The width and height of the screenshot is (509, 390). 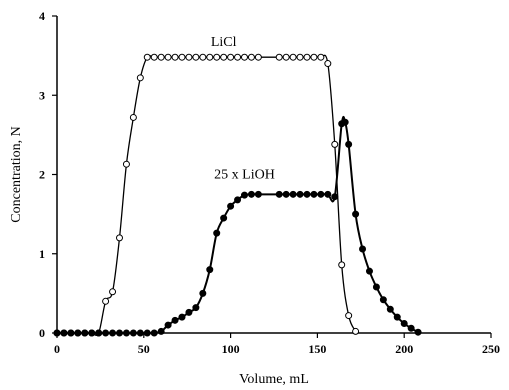 I want to click on x-axis-ticks: 0 50 100 150 200 250, so click(x=277, y=344).